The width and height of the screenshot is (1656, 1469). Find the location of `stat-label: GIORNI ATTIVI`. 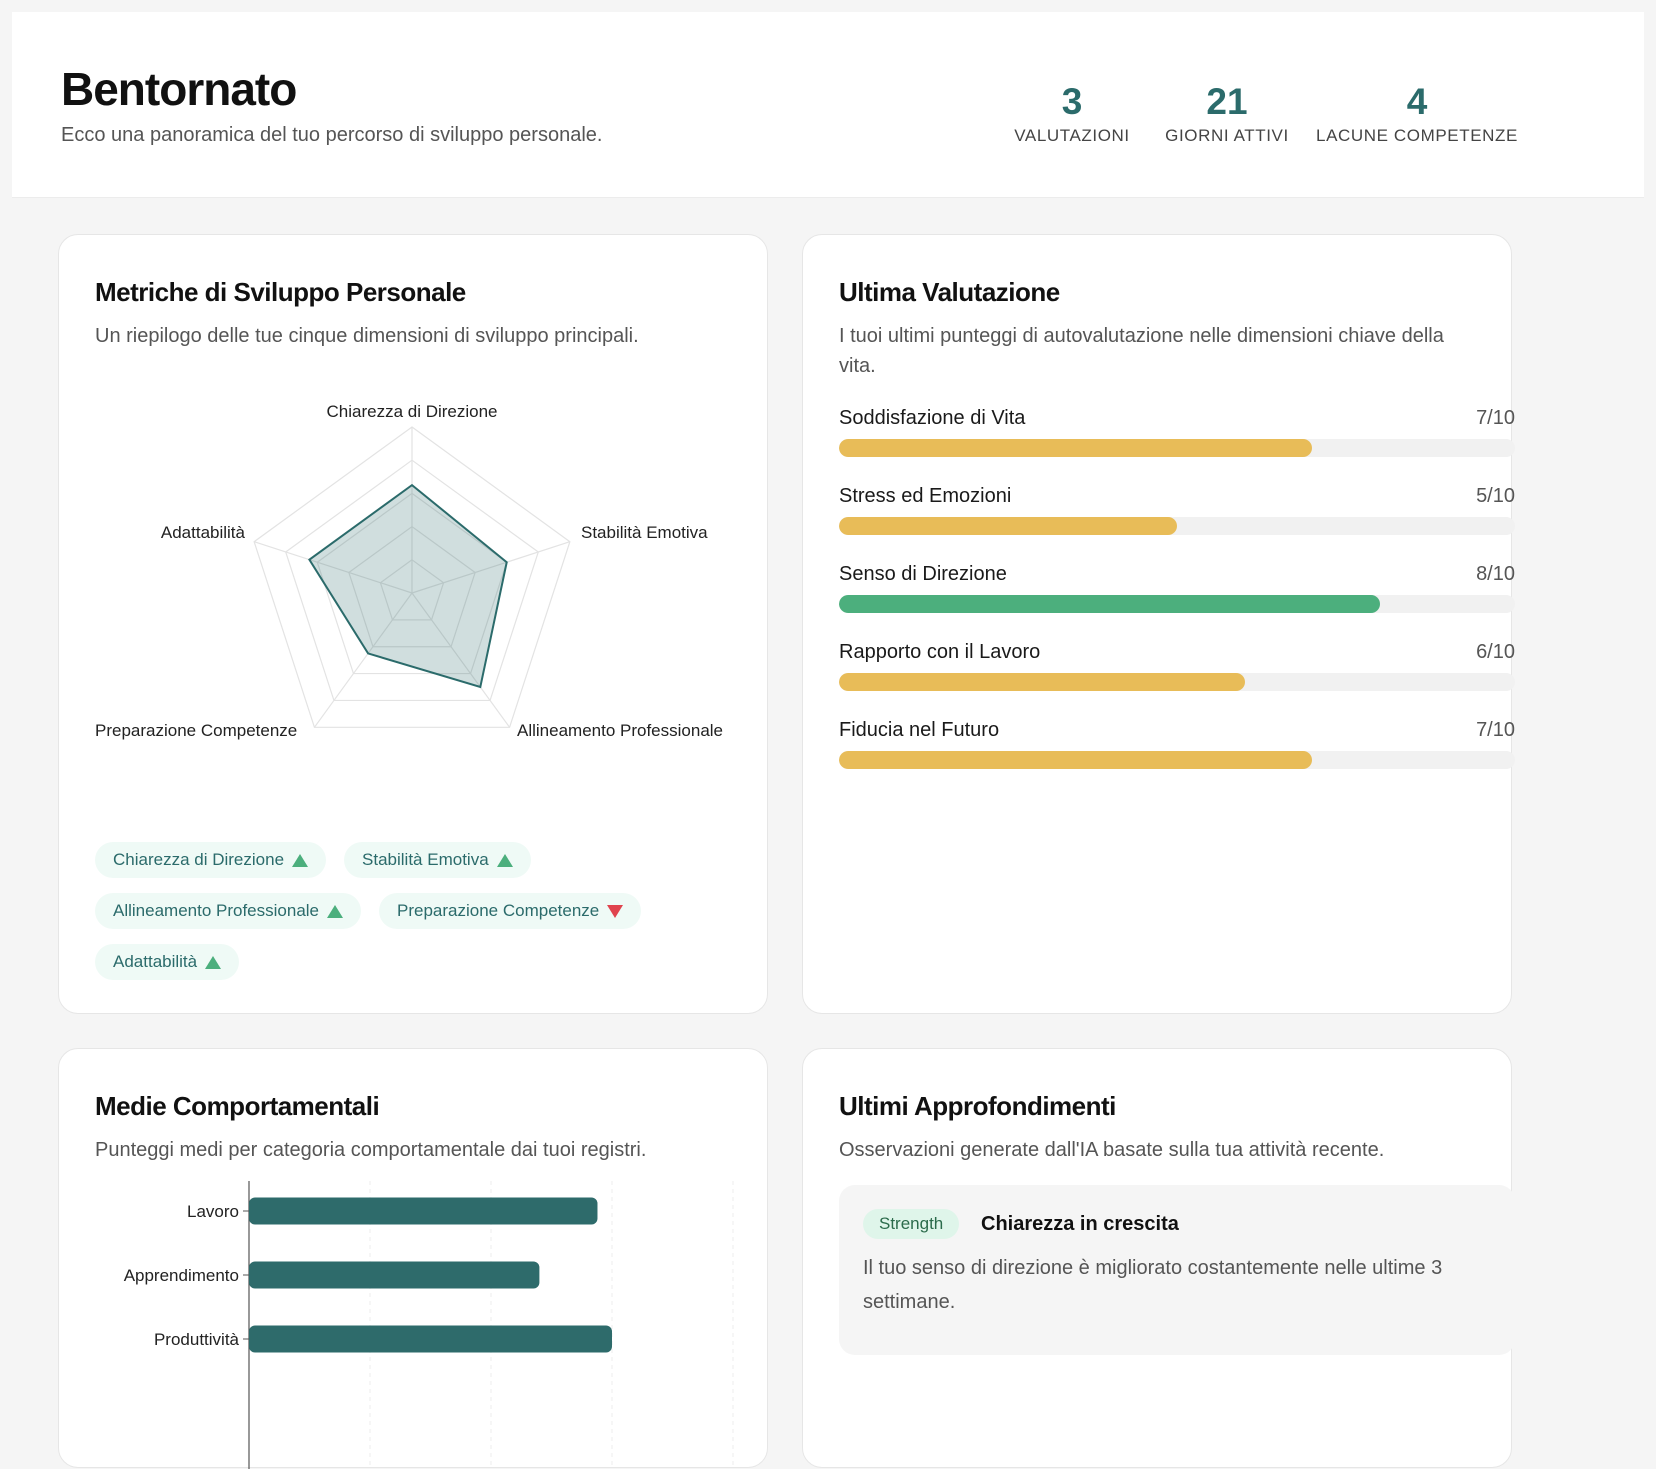

stat-label: GIORNI ATTIVI is located at coordinates (1227, 136).